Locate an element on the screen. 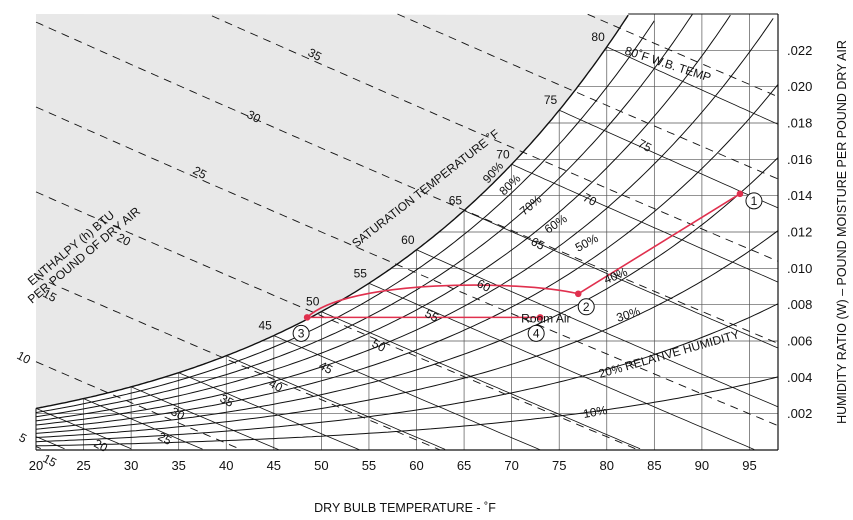 This screenshot has width=853, height=520. y-tick-label: .018 is located at coordinates (799, 123).